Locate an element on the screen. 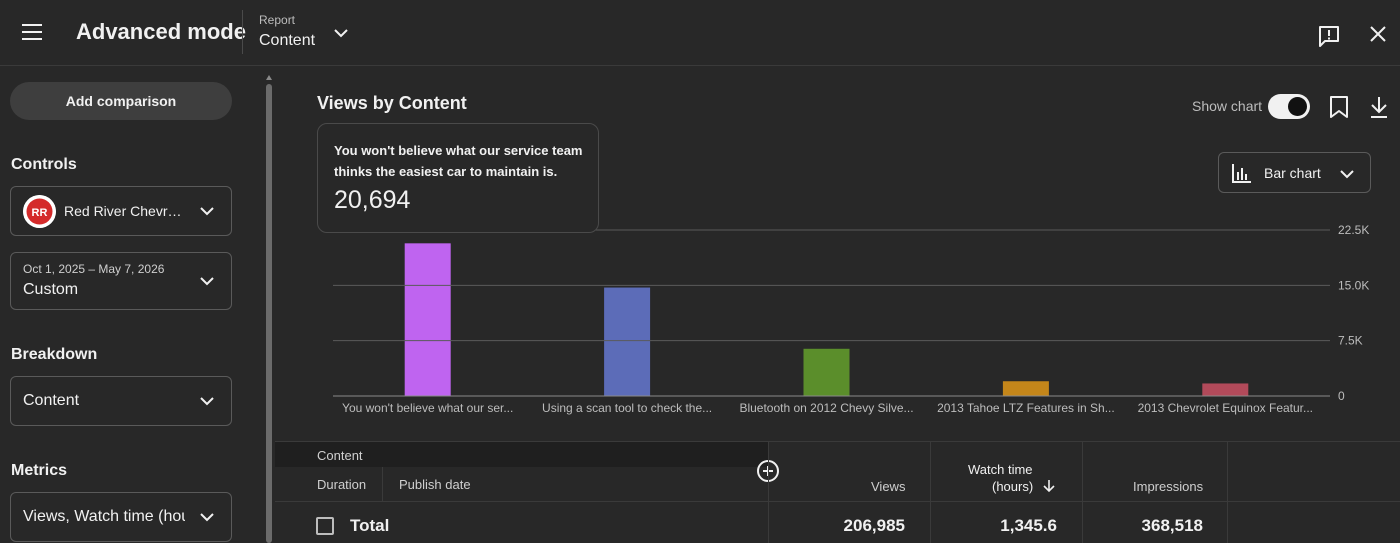 This screenshot has height=543, width=1400. column-header-views: Views is located at coordinates (888, 486).